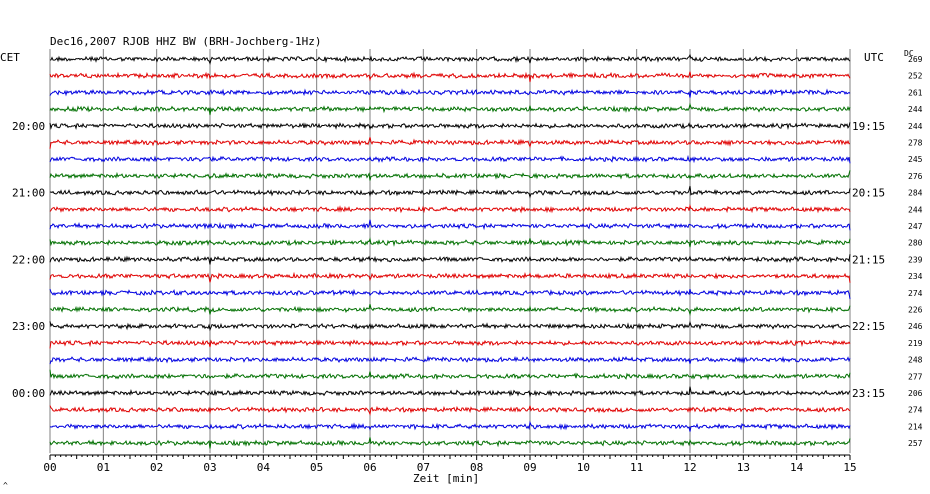 The height and width of the screenshot is (494, 930). Describe the element at coordinates (915, 343) in the screenshot. I see `dc-value: 219` at that location.